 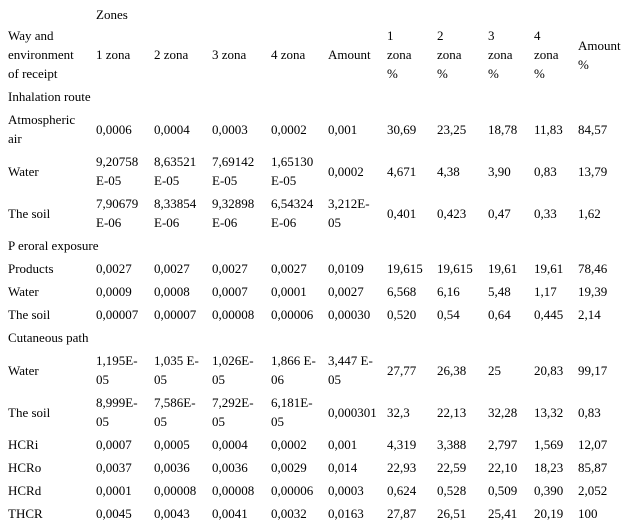 What do you see at coordinates (503, 490) in the screenshot?
I see `table-cell: 0,509` at bounding box center [503, 490].